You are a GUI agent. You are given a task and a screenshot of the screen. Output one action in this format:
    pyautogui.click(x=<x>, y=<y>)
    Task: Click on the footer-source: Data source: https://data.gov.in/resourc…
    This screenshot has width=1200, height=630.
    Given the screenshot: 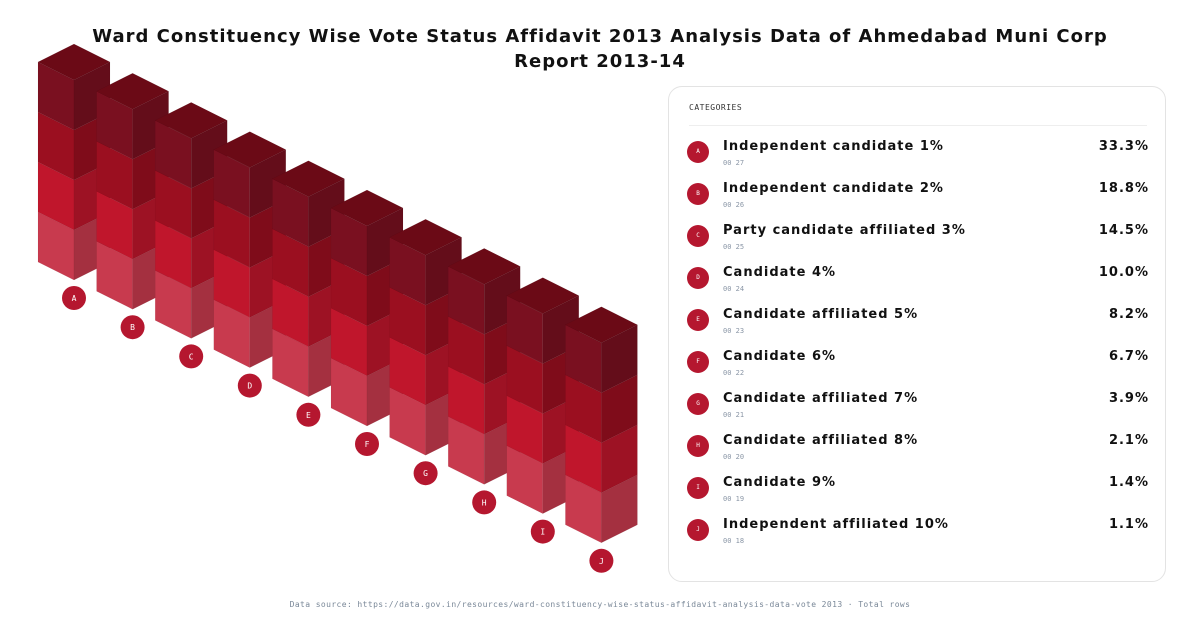 What is the action you would take?
    pyautogui.click(x=600, y=604)
    